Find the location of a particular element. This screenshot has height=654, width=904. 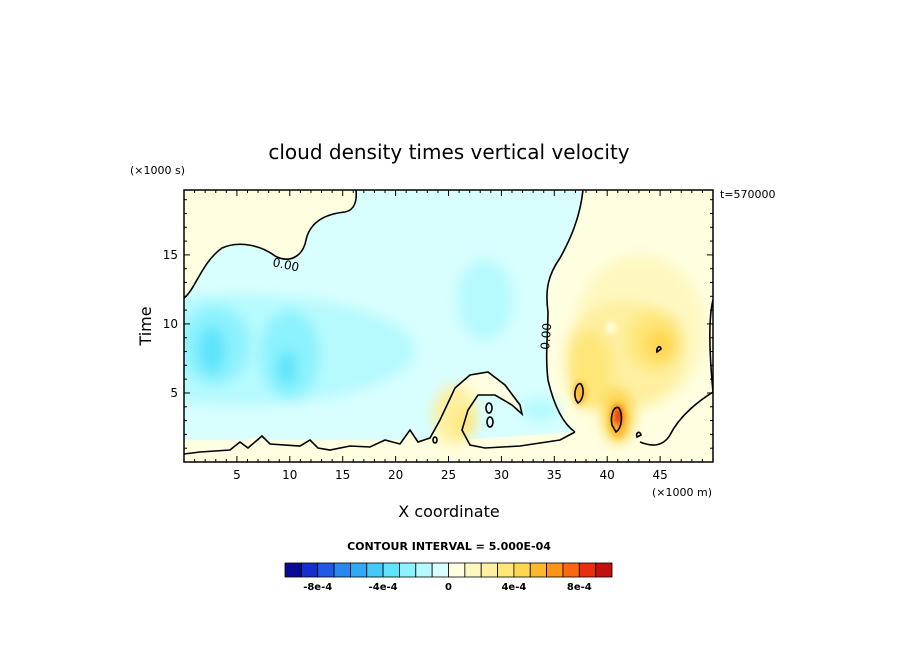

chart-title: cloud density times vertical velocity is located at coordinates (448, 152).